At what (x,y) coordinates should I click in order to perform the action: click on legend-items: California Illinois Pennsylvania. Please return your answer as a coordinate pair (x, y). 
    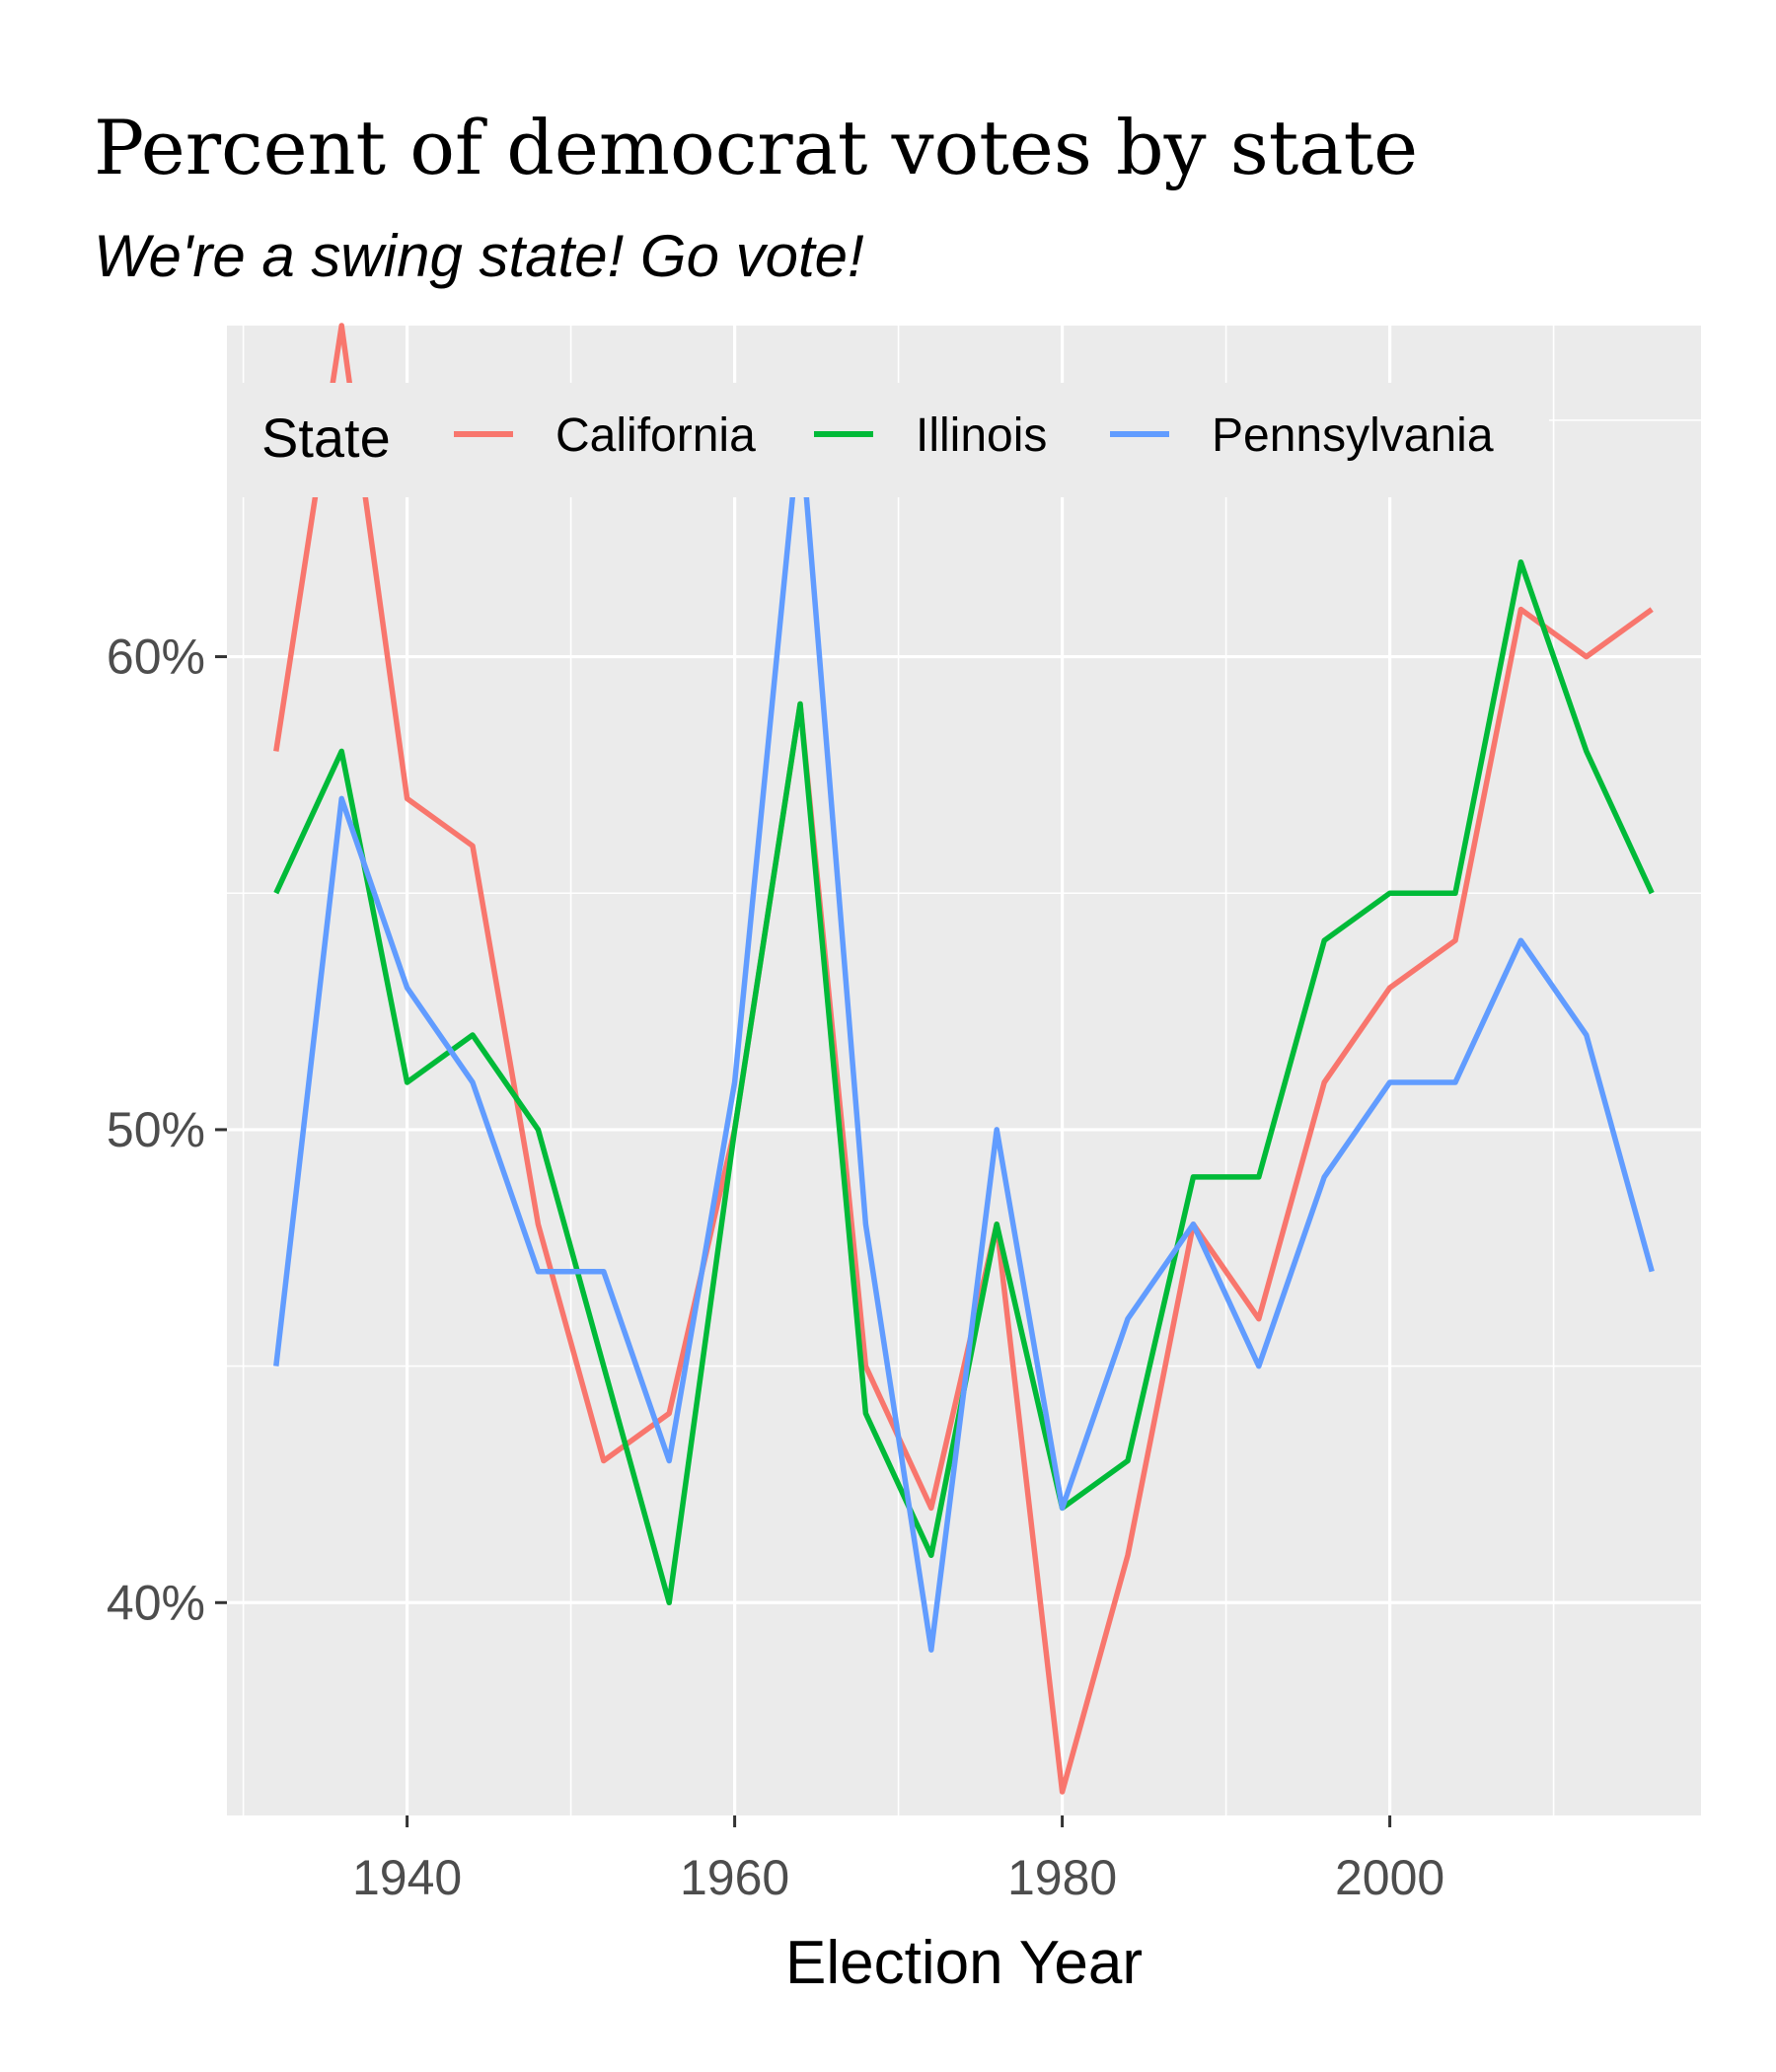
    Looking at the image, I should click on (974, 436).